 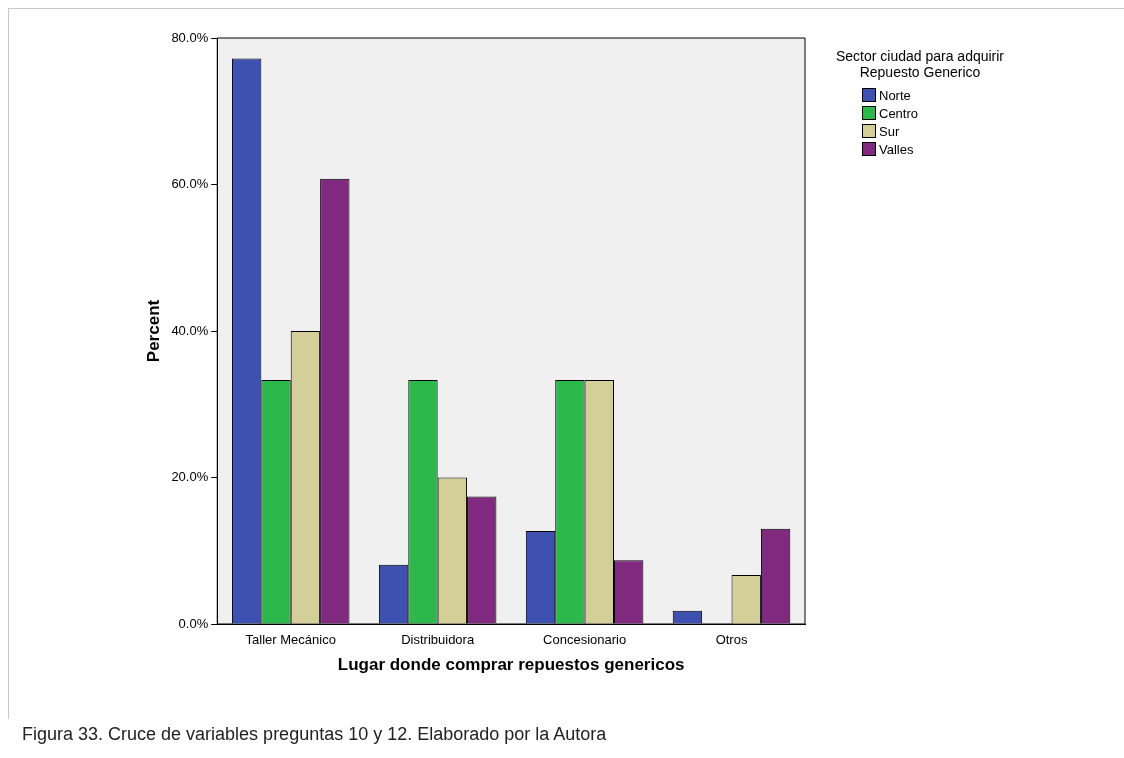 I want to click on y-axis-title: Percent, so click(x=153, y=331).